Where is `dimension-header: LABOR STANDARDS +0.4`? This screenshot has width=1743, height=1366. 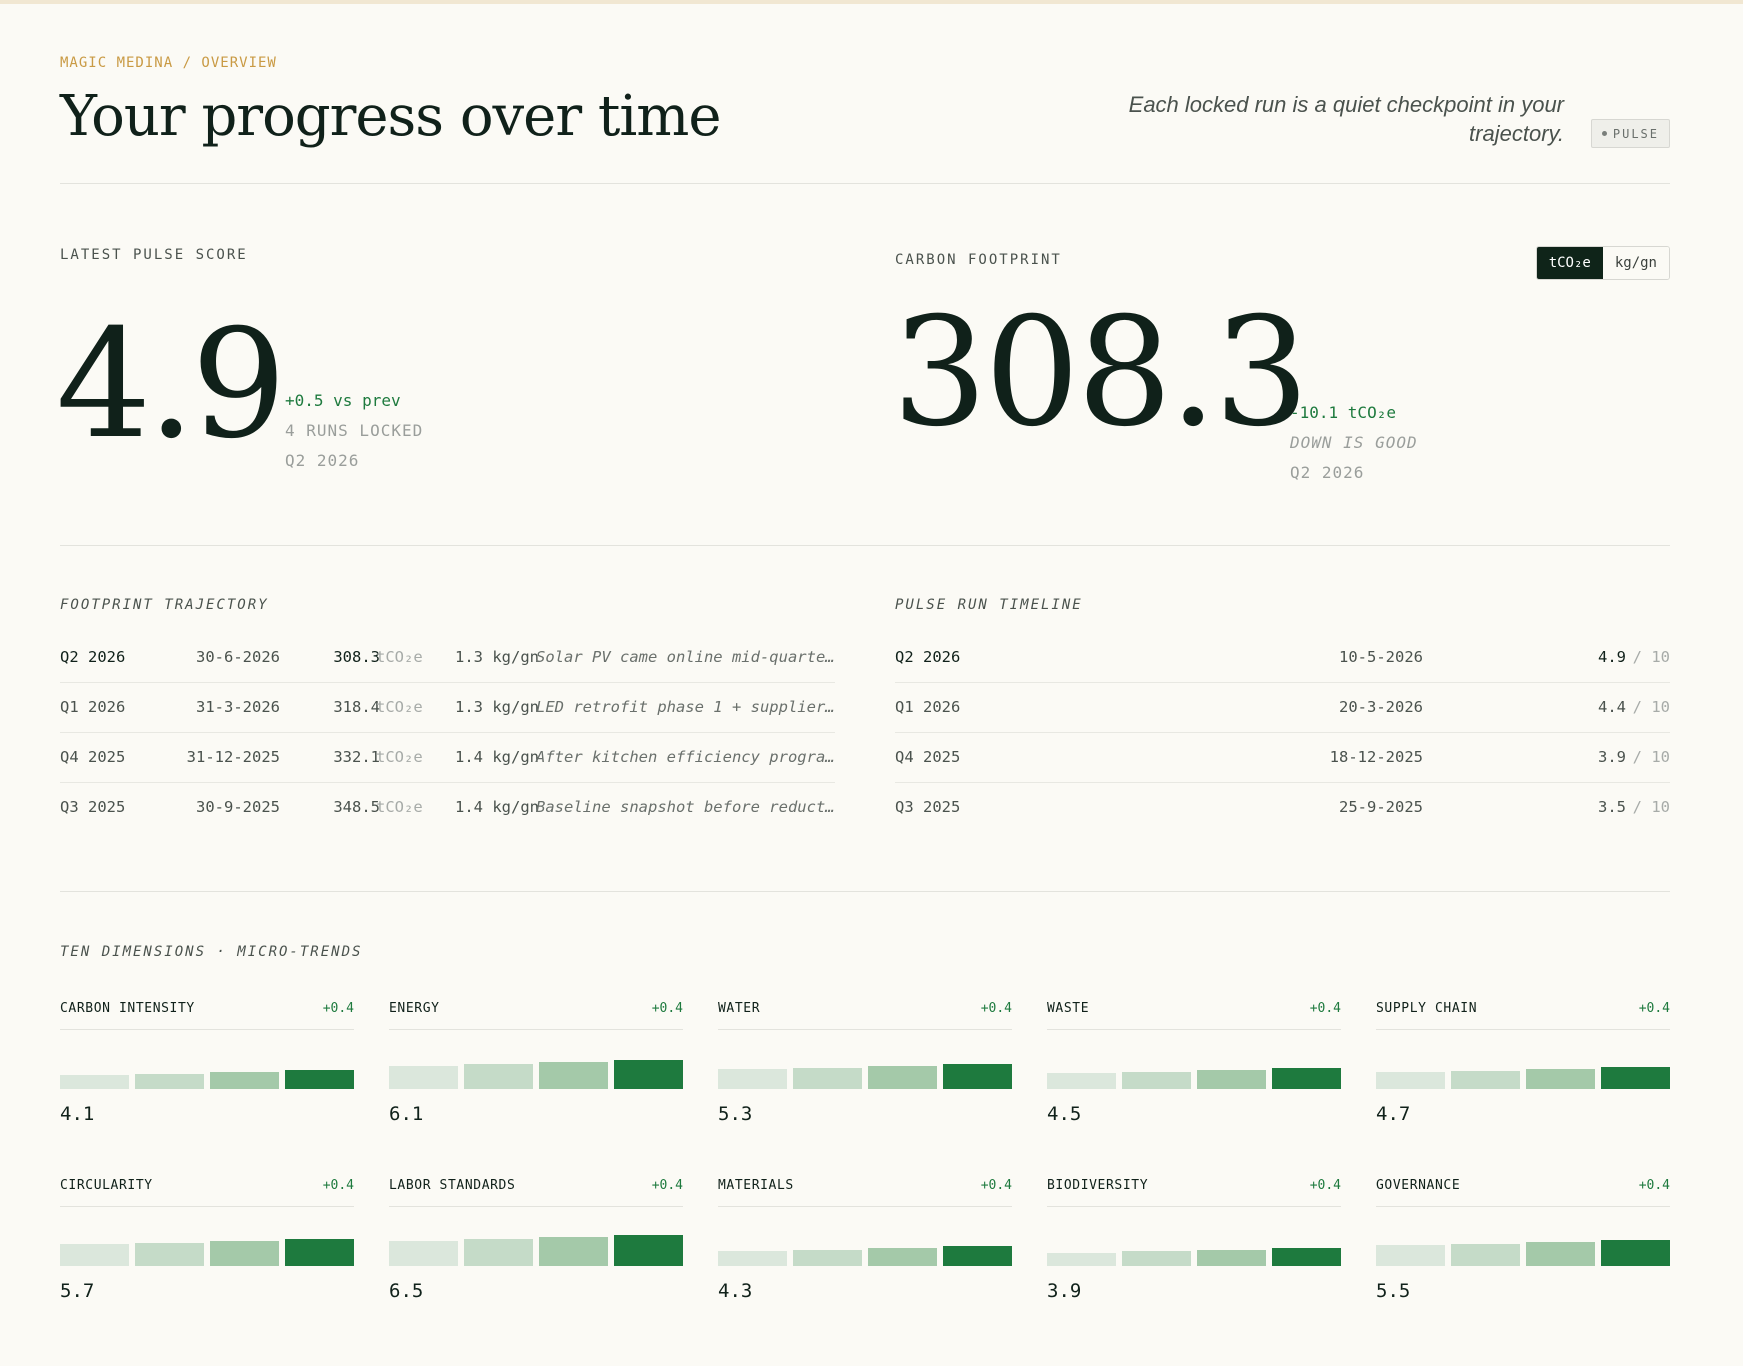
dimension-header: LABOR STANDARDS +0.4 is located at coordinates (536, 1192).